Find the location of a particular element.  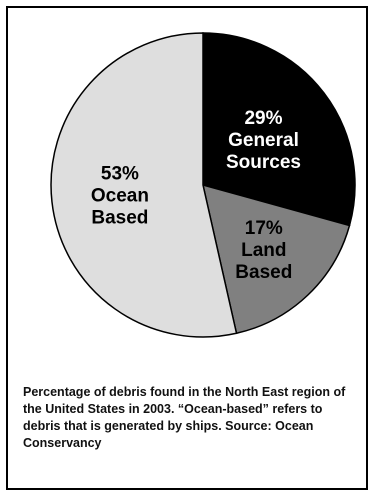

slice-name-label: Land is located at coordinates (263, 250).